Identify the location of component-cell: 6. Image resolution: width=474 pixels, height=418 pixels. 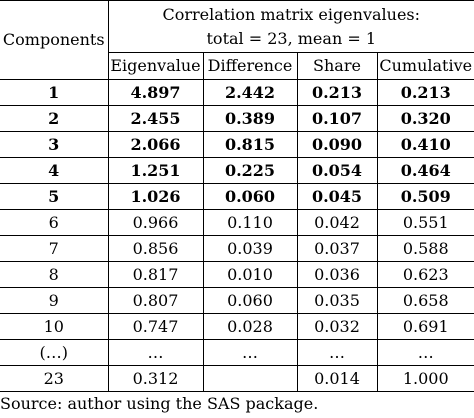
(54, 222).